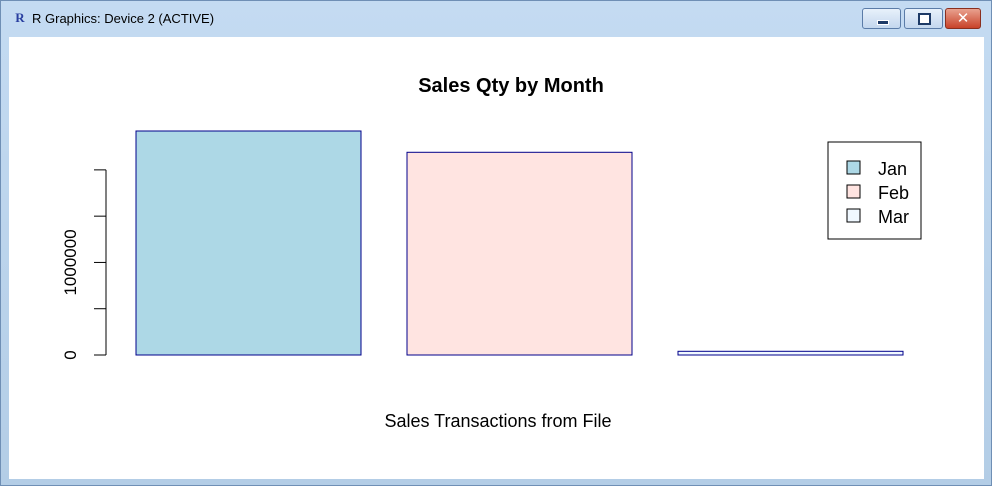  I want to click on legend-box, so click(874, 190).